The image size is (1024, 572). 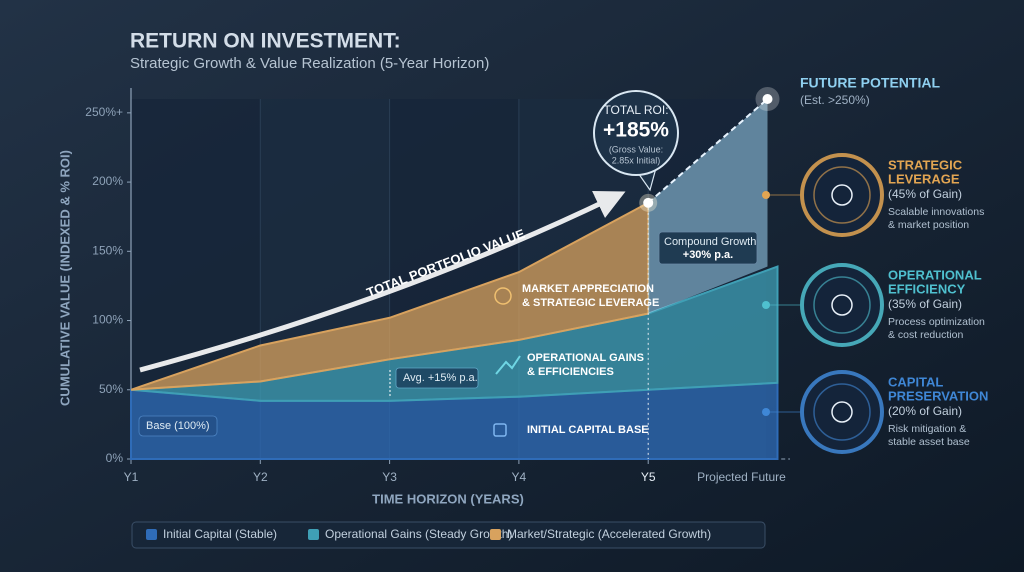 I want to click on panel-desc: & market position, so click(x=928, y=225).